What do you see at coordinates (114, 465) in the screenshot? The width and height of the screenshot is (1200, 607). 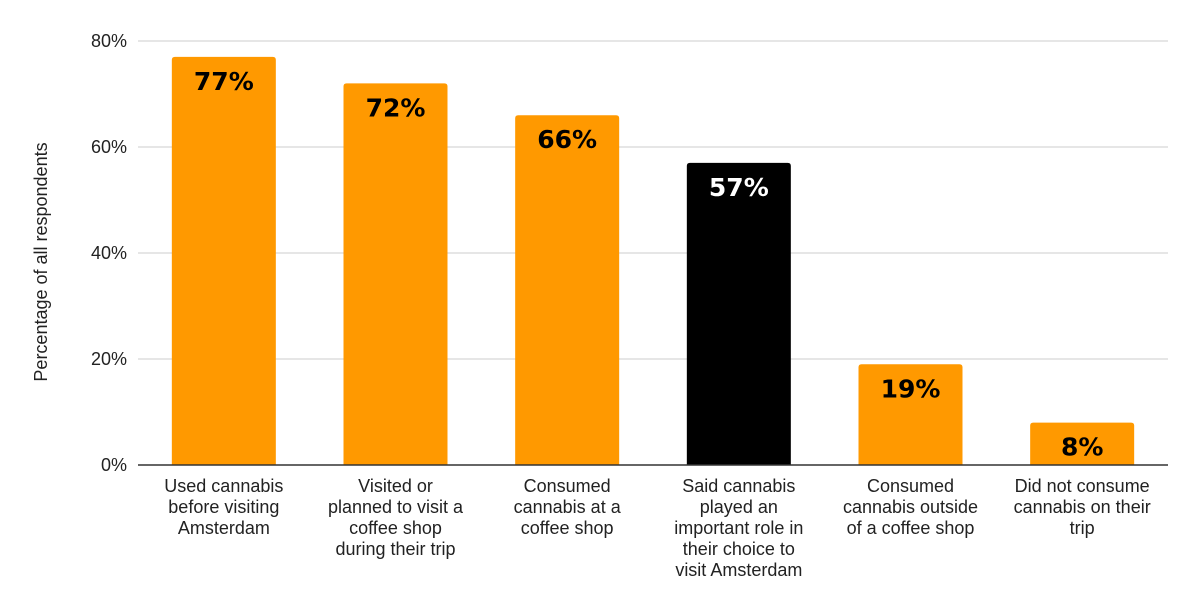 I see `y-tick-label: 0%` at bounding box center [114, 465].